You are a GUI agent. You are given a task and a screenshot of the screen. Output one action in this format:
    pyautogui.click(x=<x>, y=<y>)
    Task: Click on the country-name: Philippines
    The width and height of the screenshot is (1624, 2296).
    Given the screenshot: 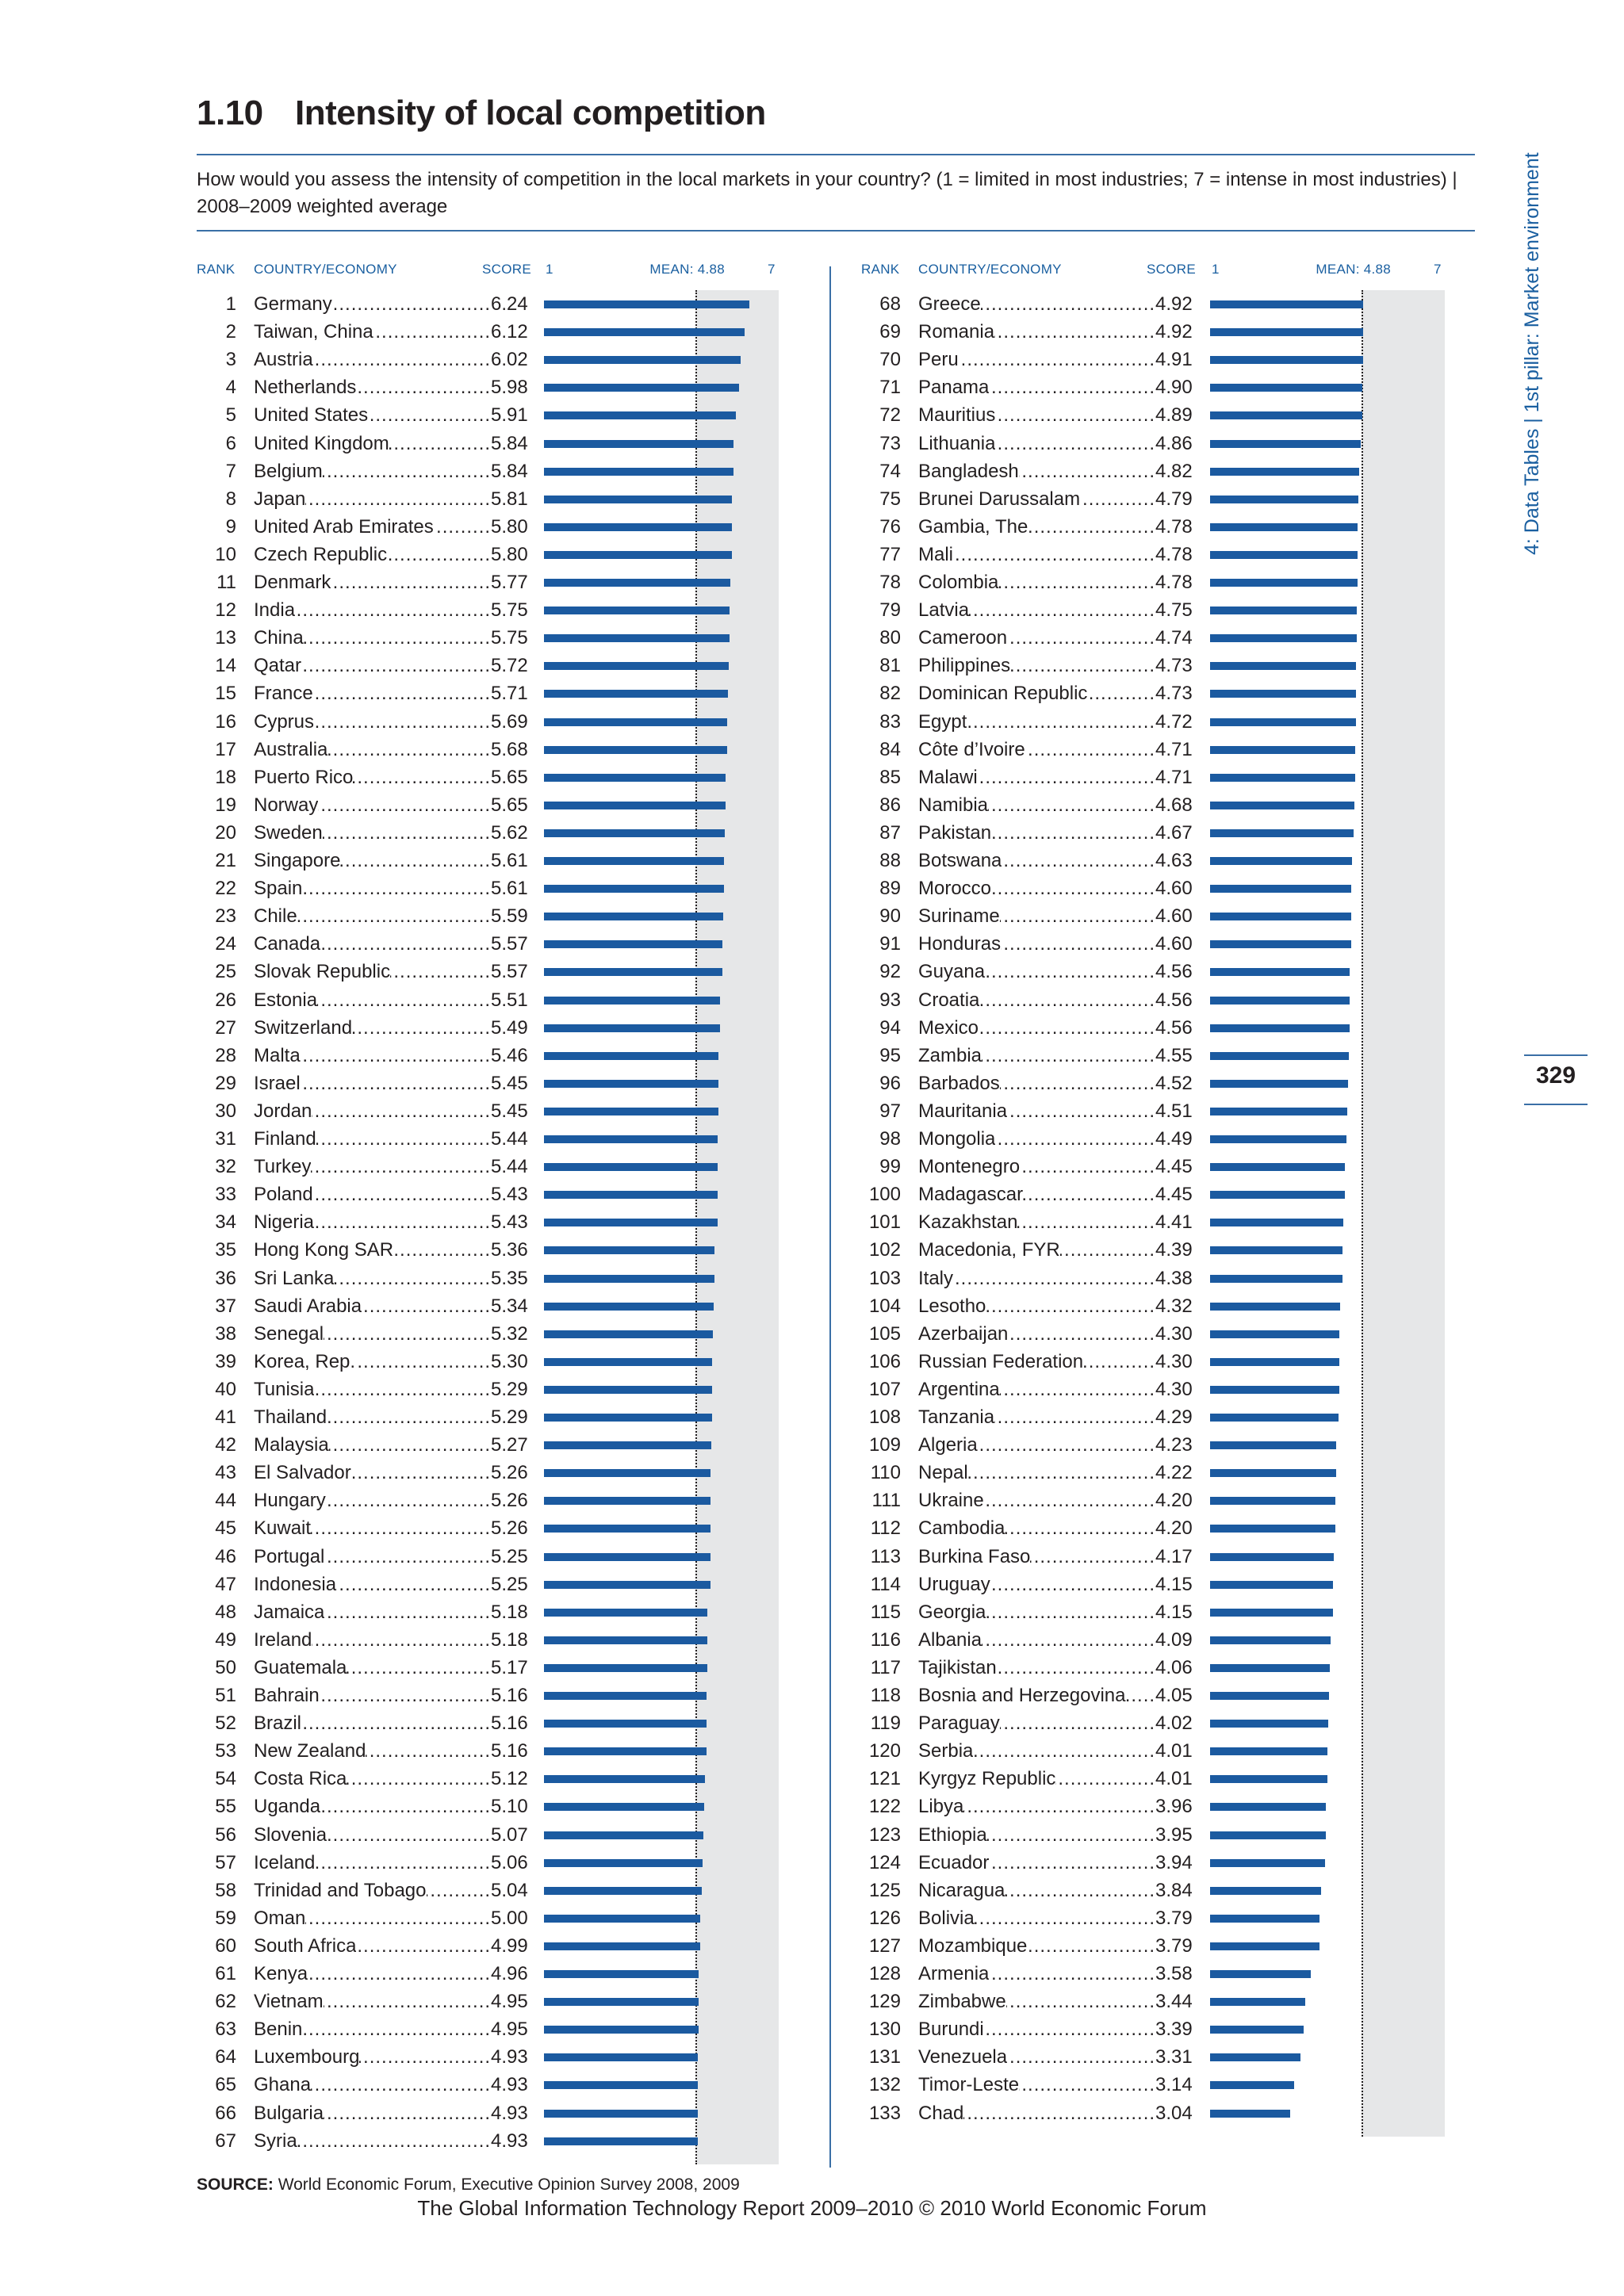 What is the action you would take?
    pyautogui.click(x=964, y=666)
    